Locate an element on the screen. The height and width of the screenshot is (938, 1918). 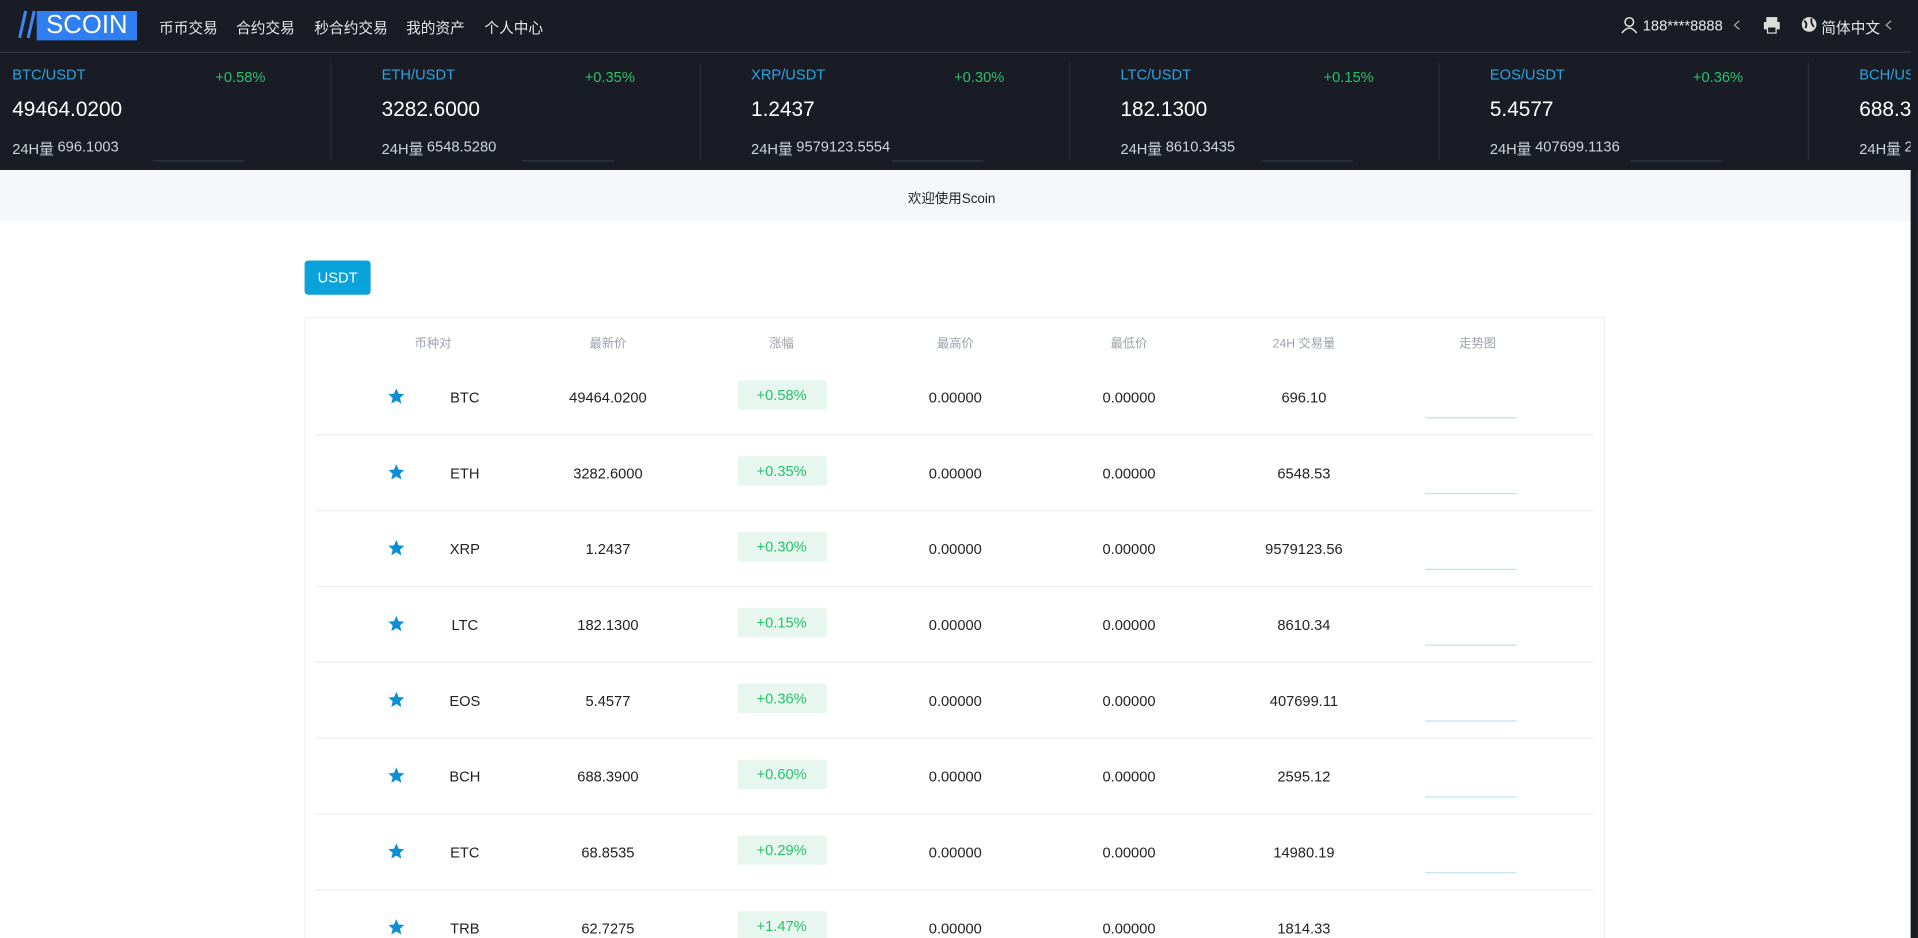
ticker-change: +0.15% is located at coordinates (1348, 77).